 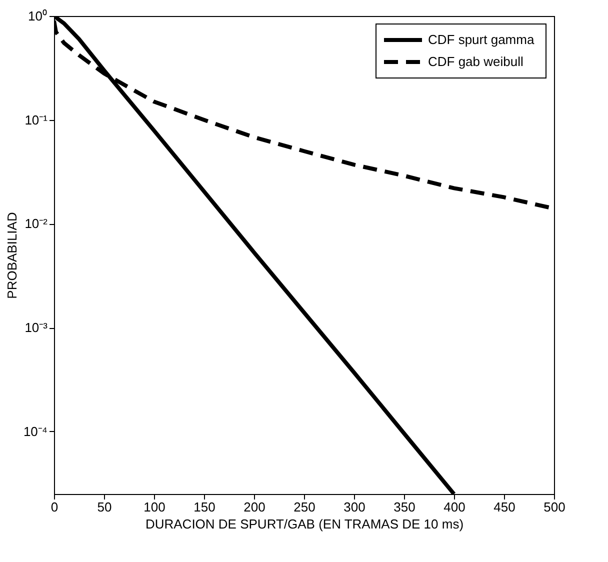 I want to click on x-tick-label: 500, so click(x=555, y=507).